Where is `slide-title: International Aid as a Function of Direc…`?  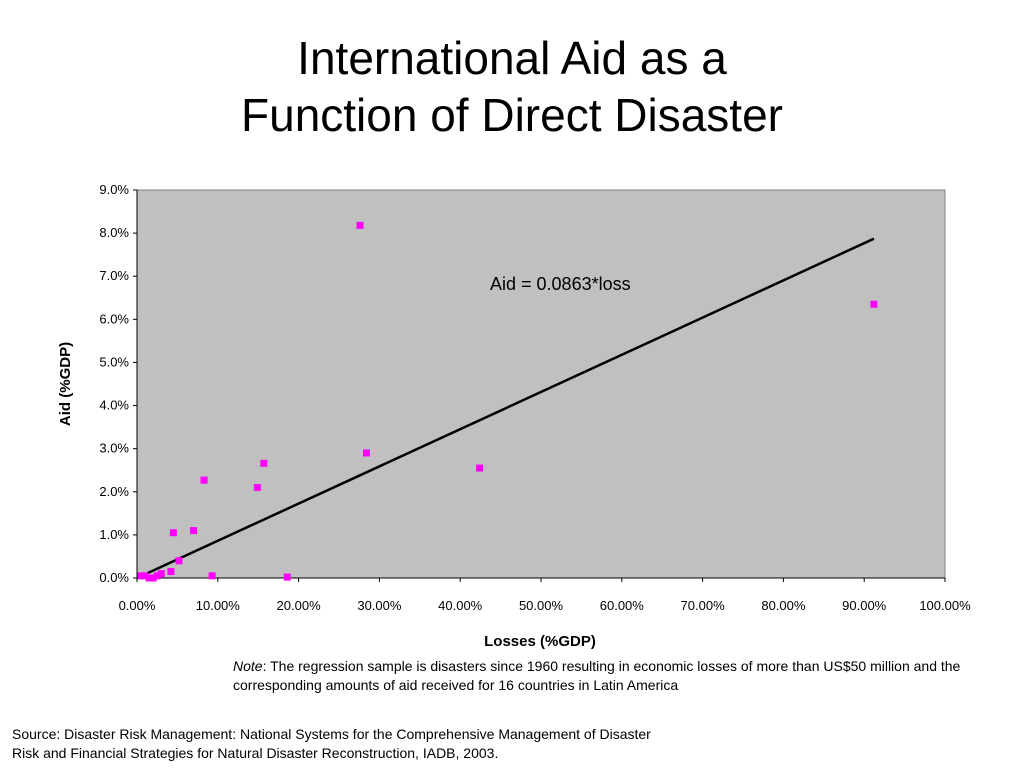 slide-title: International Aid as a Function of Direc… is located at coordinates (512, 87).